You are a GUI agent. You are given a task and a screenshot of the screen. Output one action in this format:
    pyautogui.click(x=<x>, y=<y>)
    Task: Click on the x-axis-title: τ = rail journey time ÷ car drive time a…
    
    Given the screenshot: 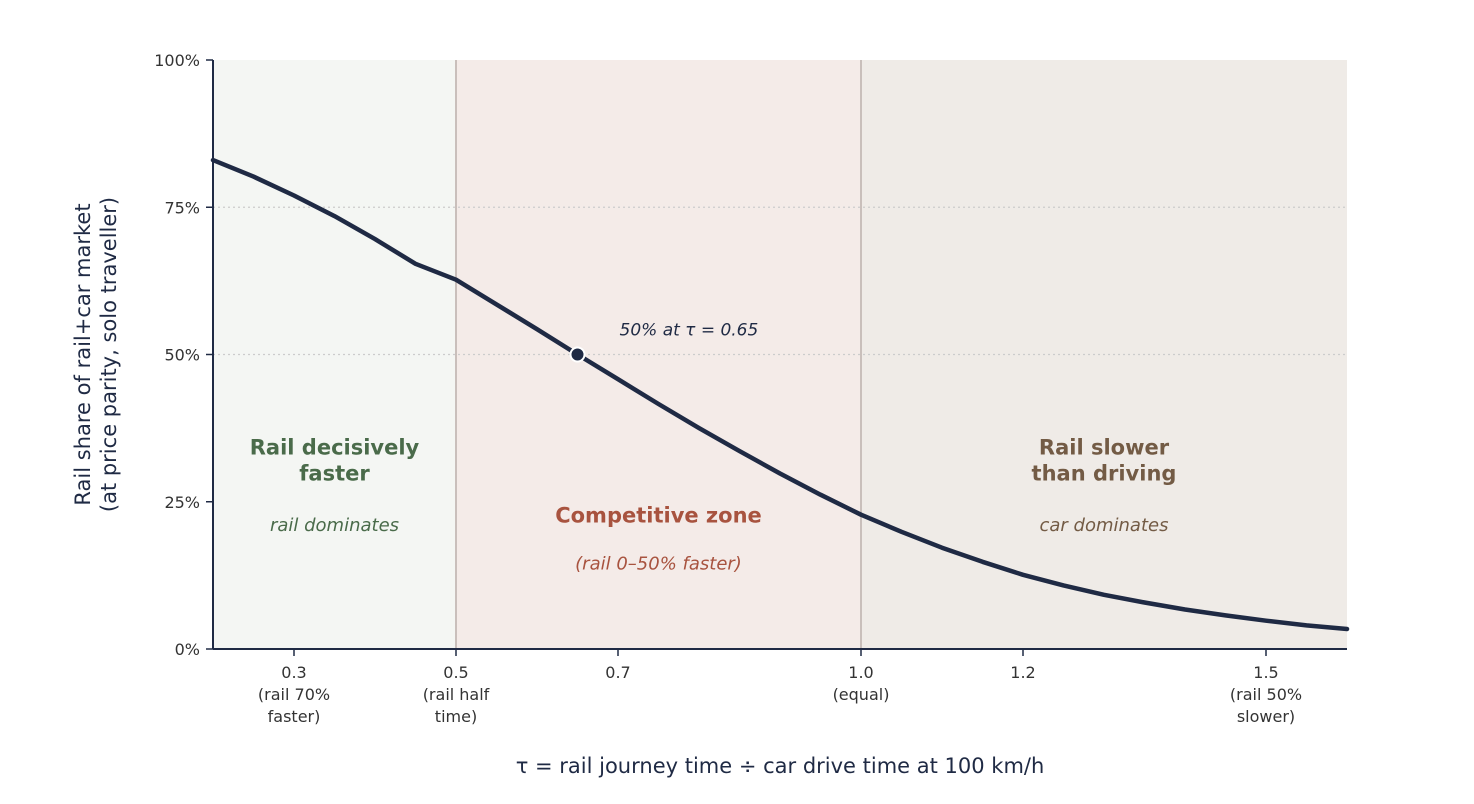 What is the action you would take?
    pyautogui.click(x=780, y=766)
    